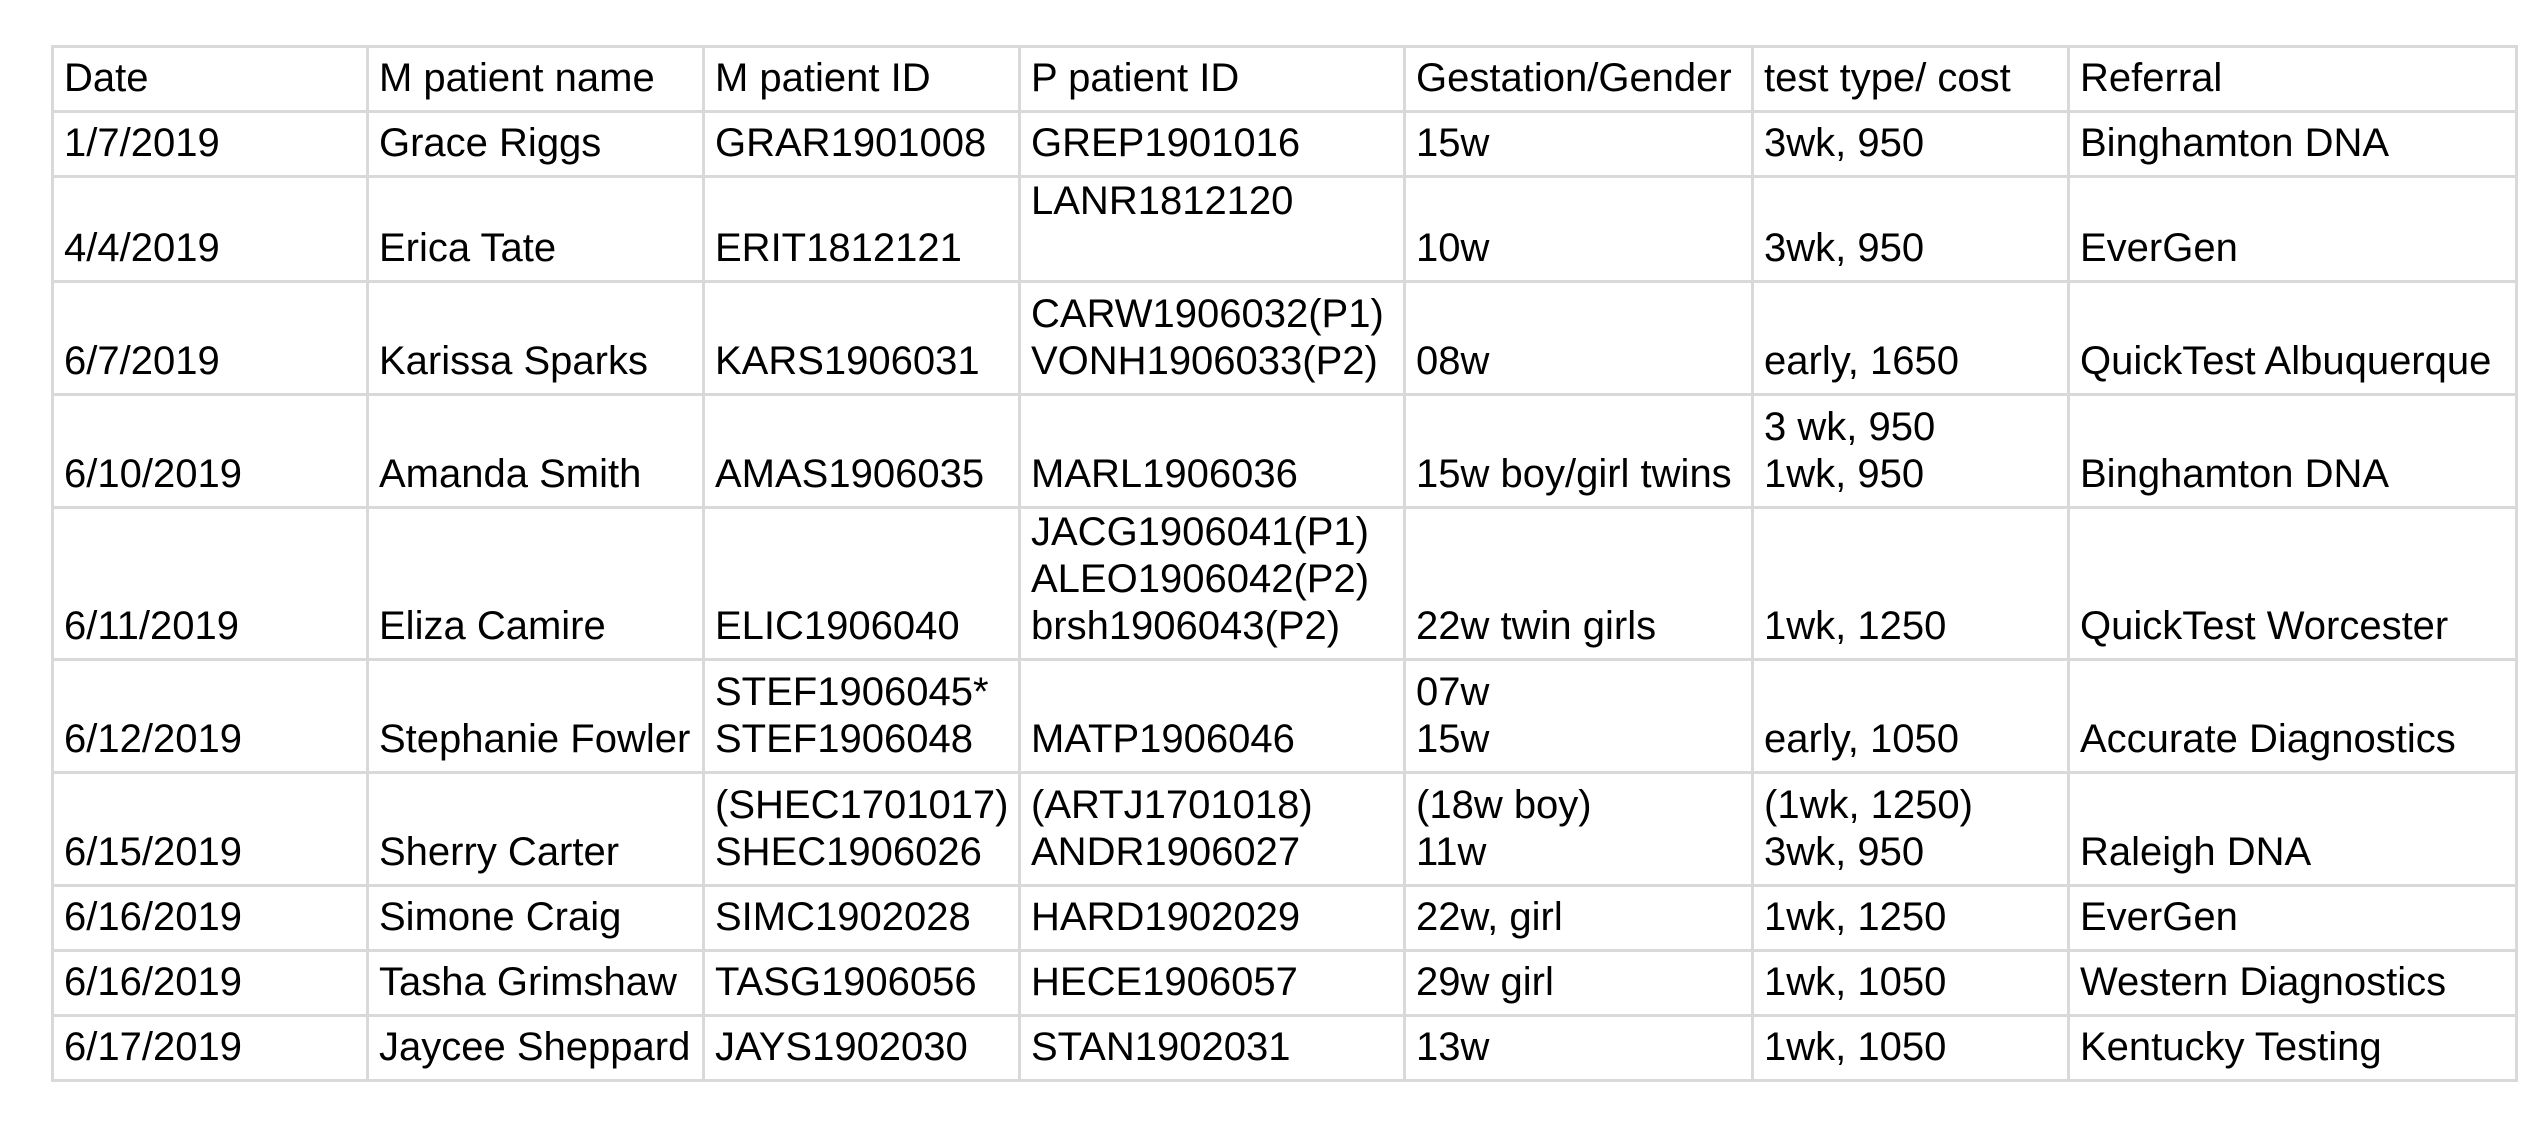 This screenshot has height=1123, width=2538. Describe the element at coordinates (210, 583) in the screenshot. I see `cell-date: 6/11/2019` at that location.